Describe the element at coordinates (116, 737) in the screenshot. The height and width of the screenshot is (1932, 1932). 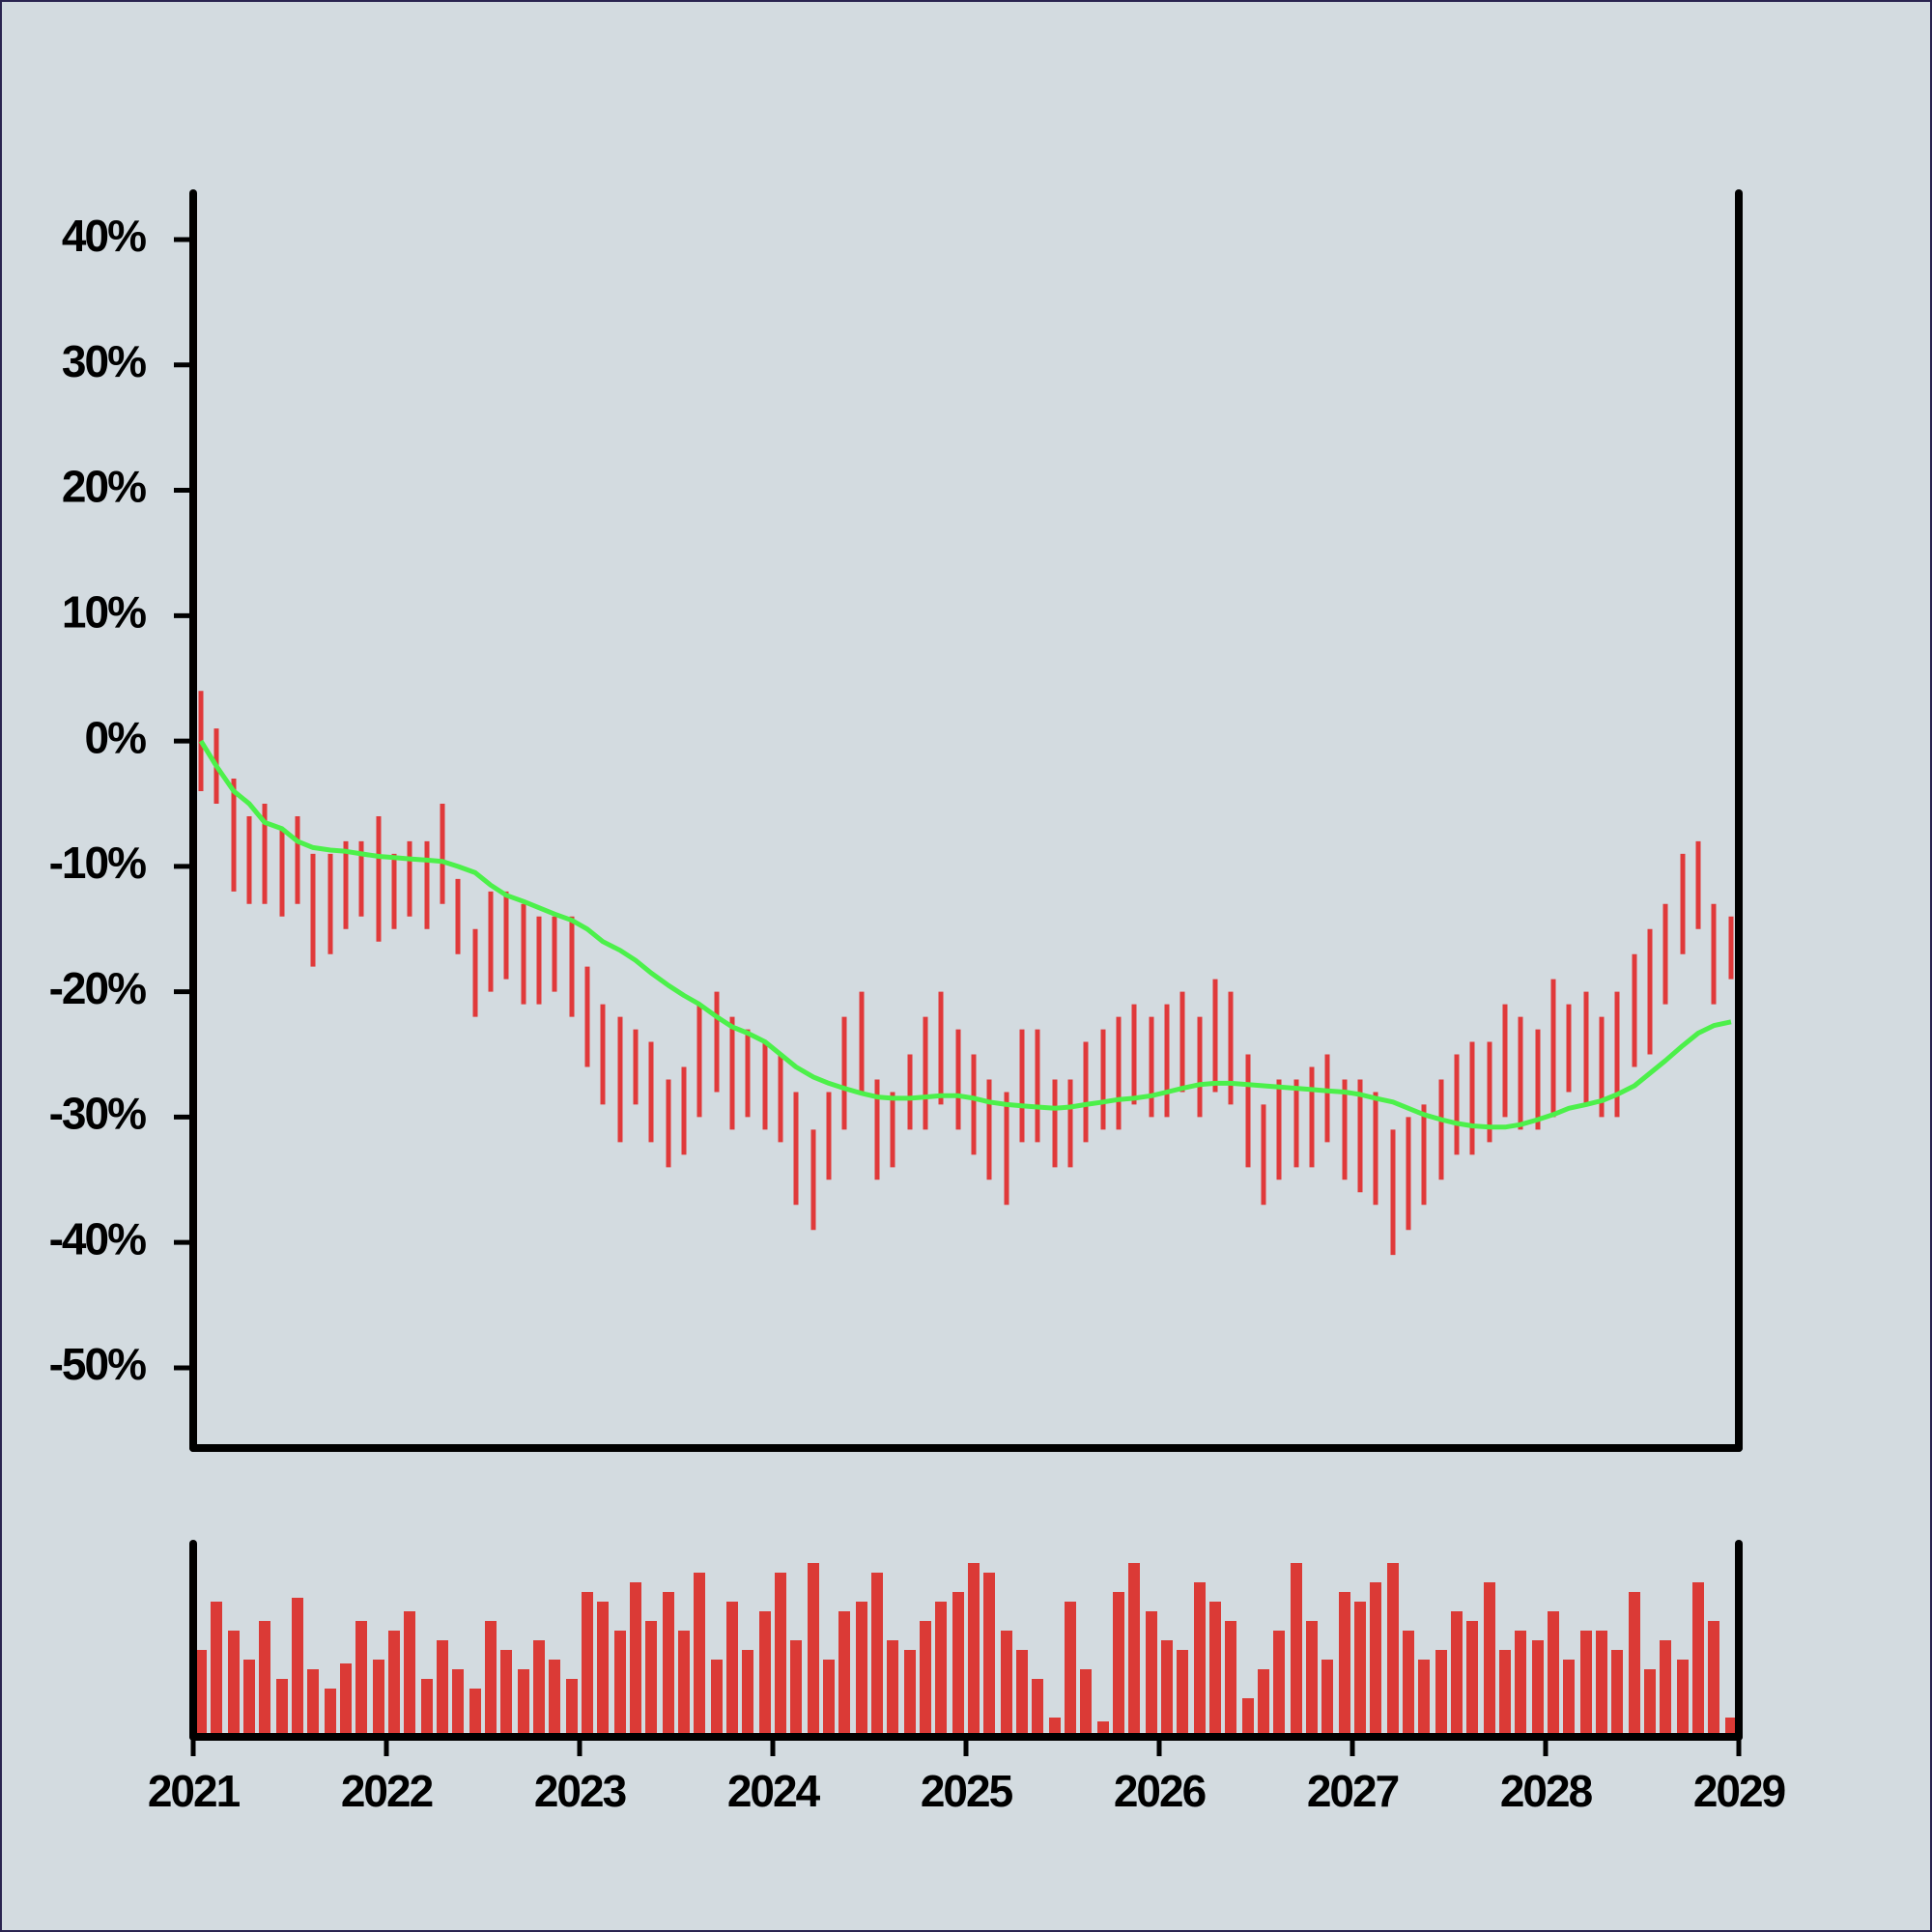
I see `y-tick-label: 0%` at that location.